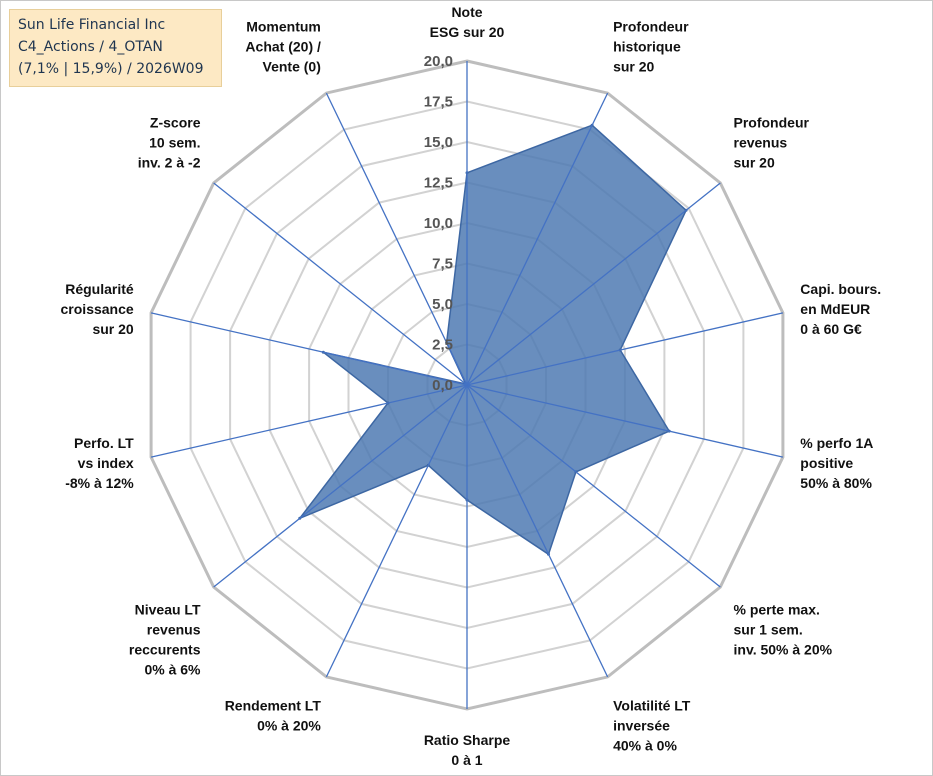 Image resolution: width=933 pixels, height=776 pixels. I want to click on axis-label-line: inversée, so click(641, 726).